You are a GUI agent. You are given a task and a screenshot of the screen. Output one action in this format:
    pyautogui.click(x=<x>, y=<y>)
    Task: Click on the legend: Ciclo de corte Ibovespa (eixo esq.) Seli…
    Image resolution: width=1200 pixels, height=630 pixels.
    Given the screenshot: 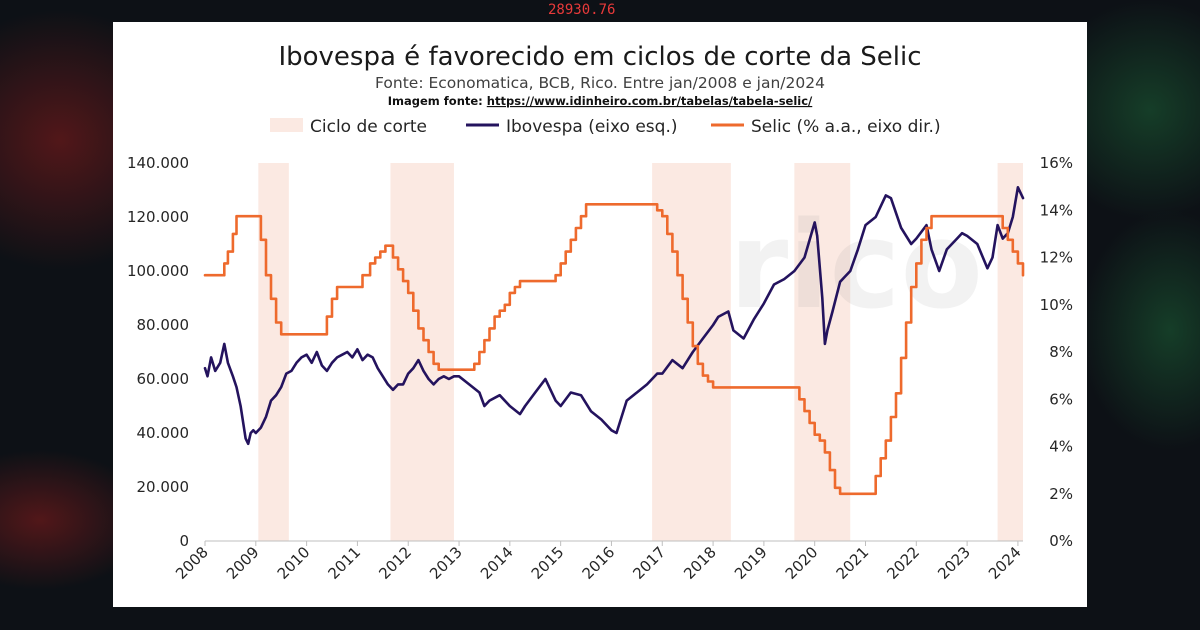 What is the action you would take?
    pyautogui.click(x=605, y=127)
    